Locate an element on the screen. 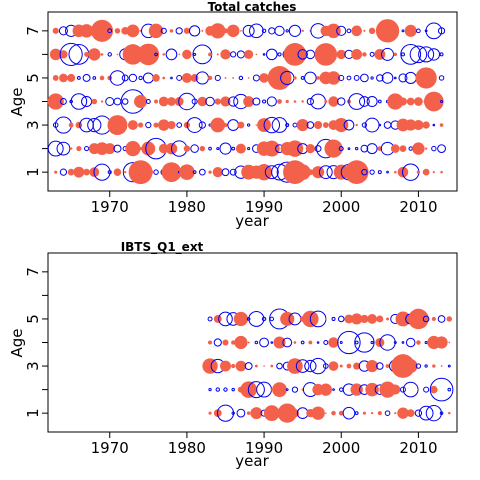 The height and width of the screenshot is (480, 480). panel-2-title: IBTS_Q1_ext is located at coordinates (162, 247).